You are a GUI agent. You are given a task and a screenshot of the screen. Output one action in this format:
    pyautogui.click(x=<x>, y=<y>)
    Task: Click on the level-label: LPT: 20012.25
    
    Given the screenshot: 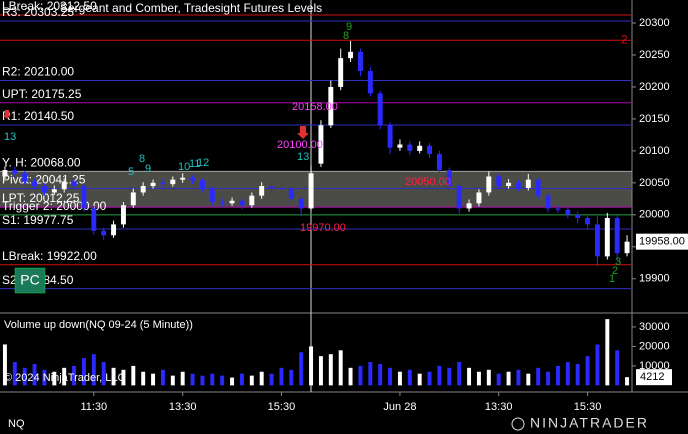 What is the action you would take?
    pyautogui.click(x=41, y=198)
    